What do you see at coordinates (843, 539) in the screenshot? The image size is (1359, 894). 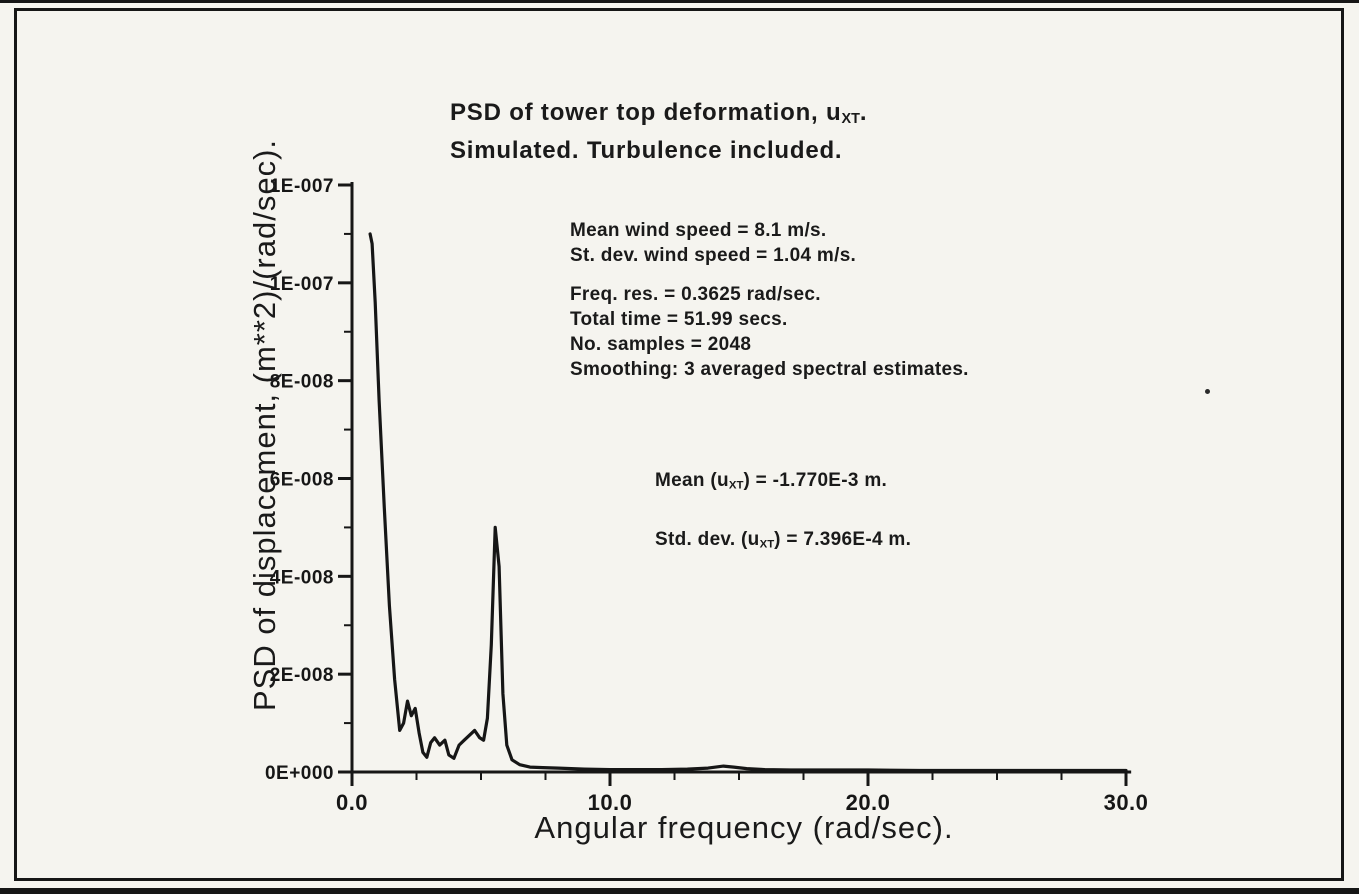 I see `stdev-value: ) = 7.396E-4 m.` at bounding box center [843, 539].